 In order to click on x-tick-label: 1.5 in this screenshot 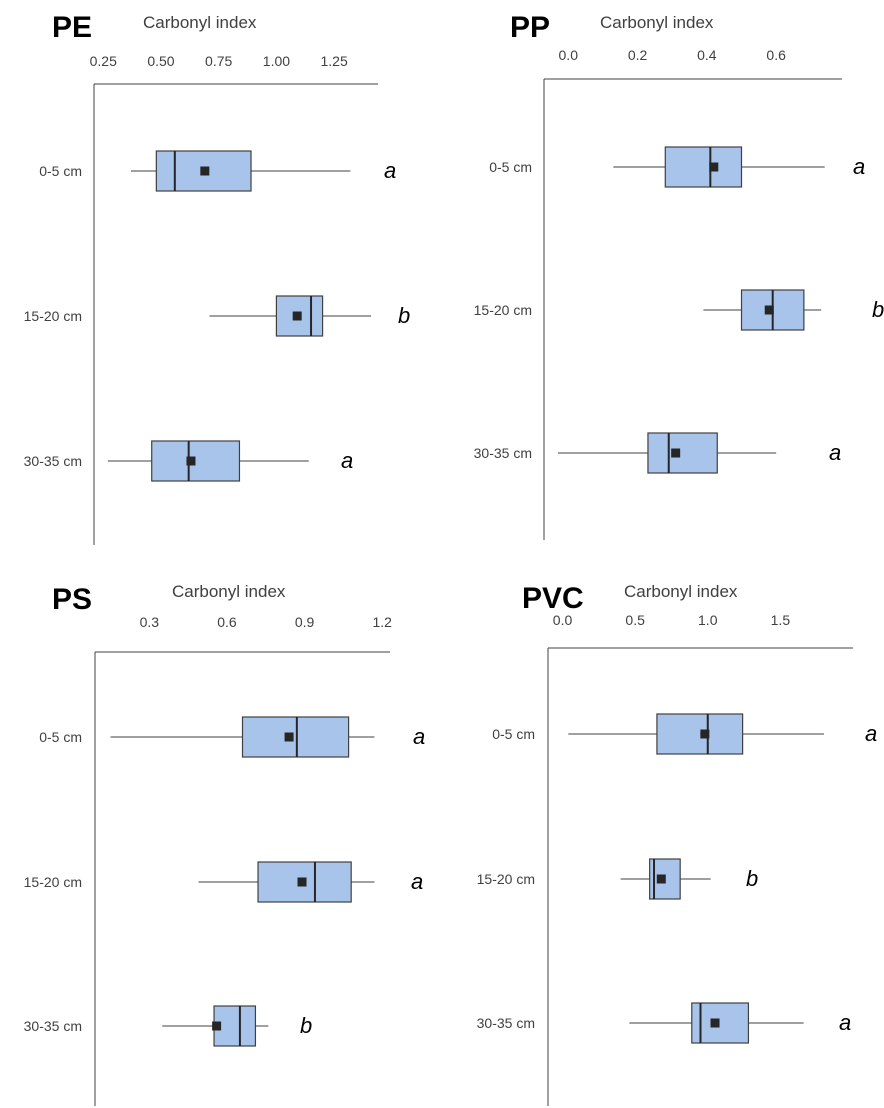, I will do `click(781, 620)`.